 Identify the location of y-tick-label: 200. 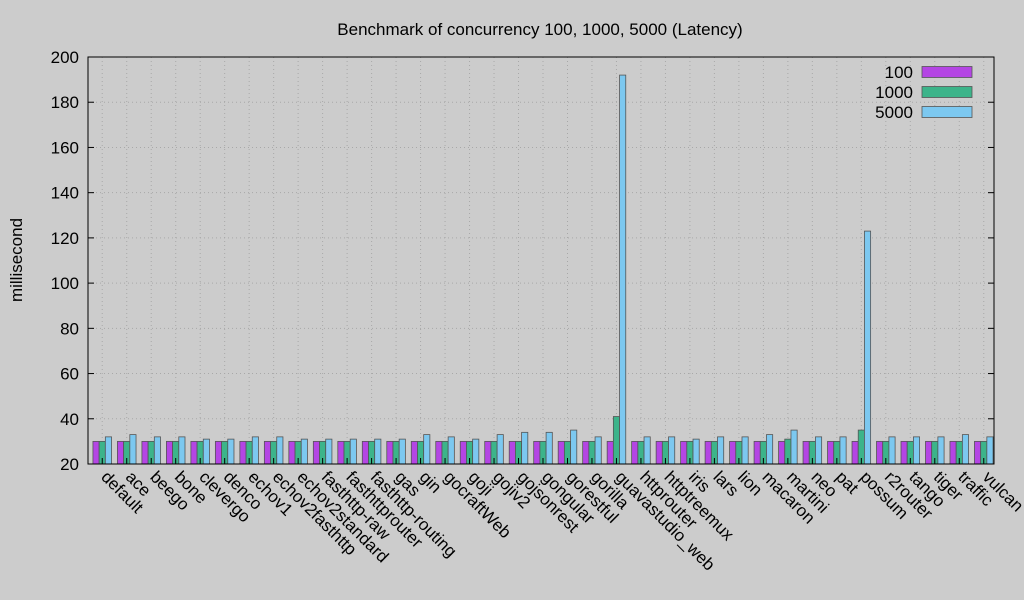
(65, 57).